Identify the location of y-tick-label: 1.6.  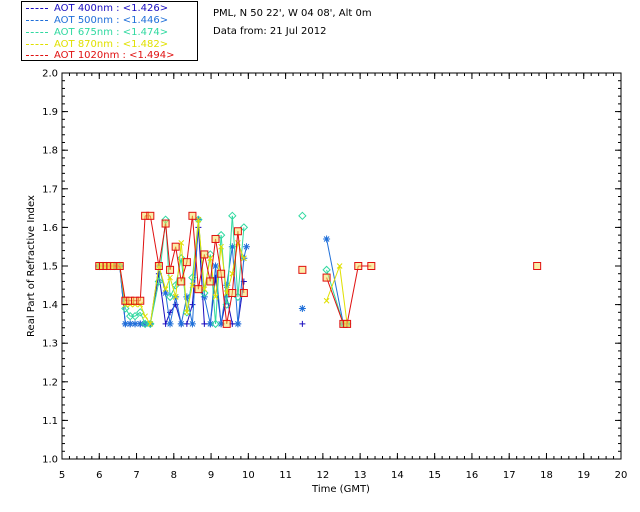
(50, 228).